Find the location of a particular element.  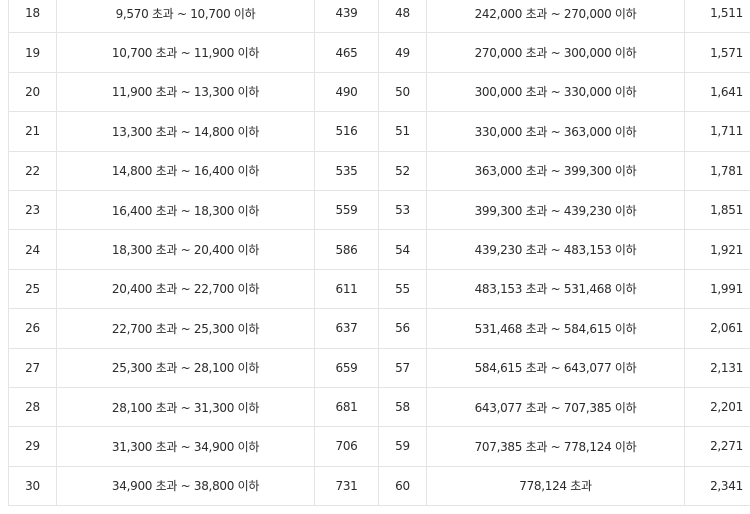

amount-cell-right: 1,711 is located at coordinates (717, 131).